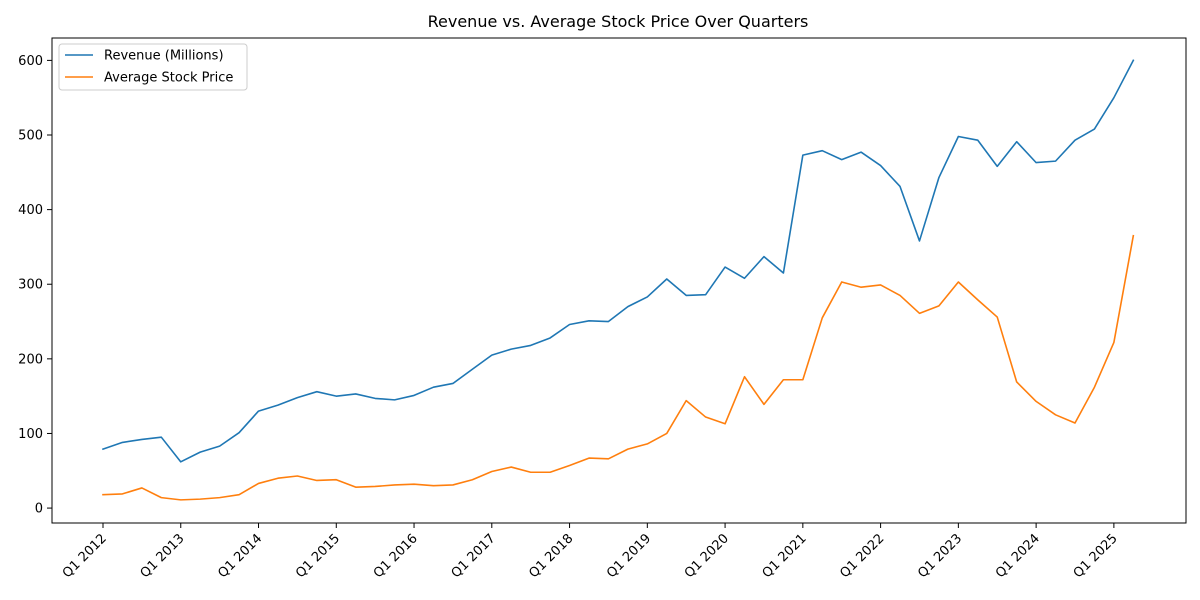 The height and width of the screenshot is (600, 1200). What do you see at coordinates (30, 359) in the screenshot?
I see `y-tick-label: 200` at bounding box center [30, 359].